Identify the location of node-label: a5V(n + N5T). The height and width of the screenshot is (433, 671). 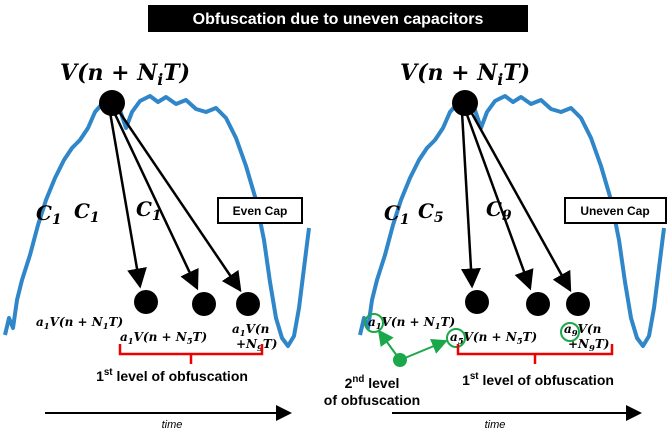
(493, 338).